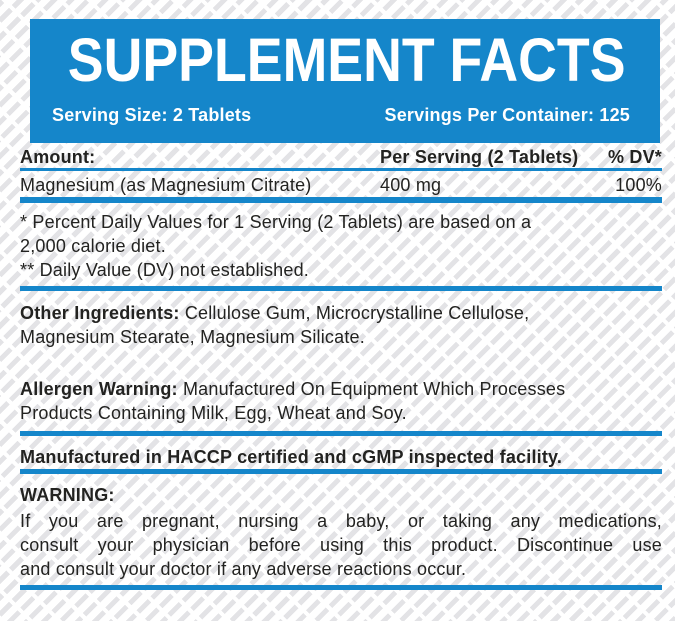  Describe the element at coordinates (93, 246) in the screenshot. I see `footnote-line: 2,000 calorie diet.` at that location.